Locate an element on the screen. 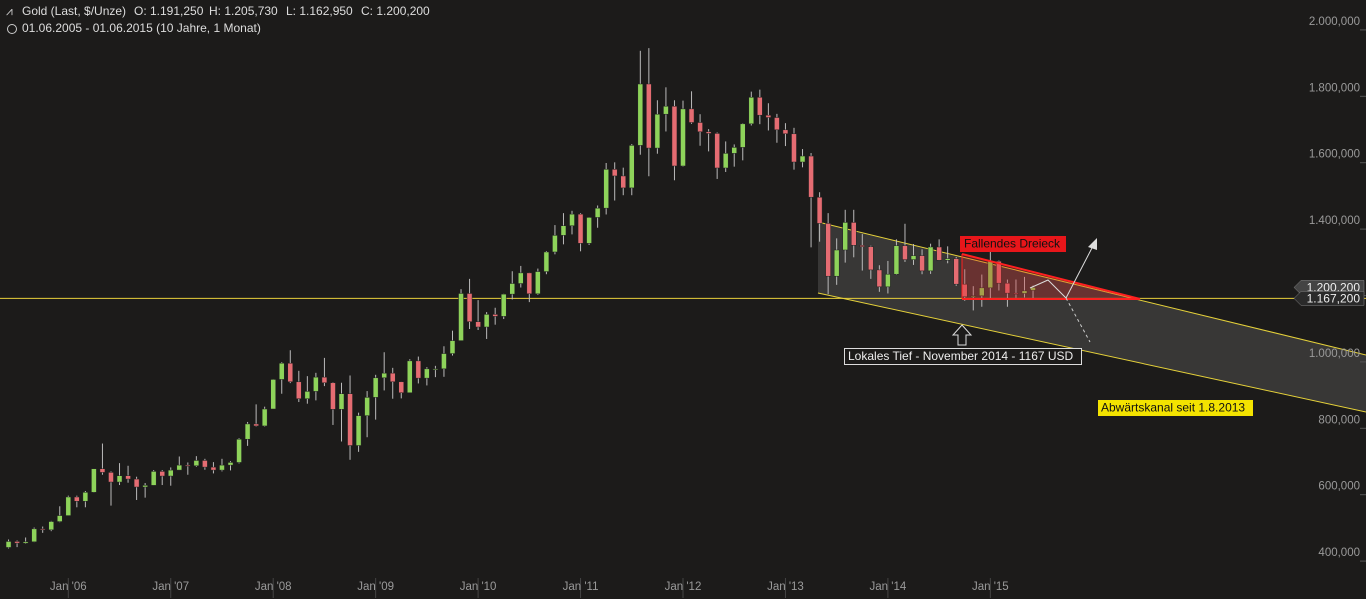  y-tick-label: 400,000 is located at coordinates (1339, 553).